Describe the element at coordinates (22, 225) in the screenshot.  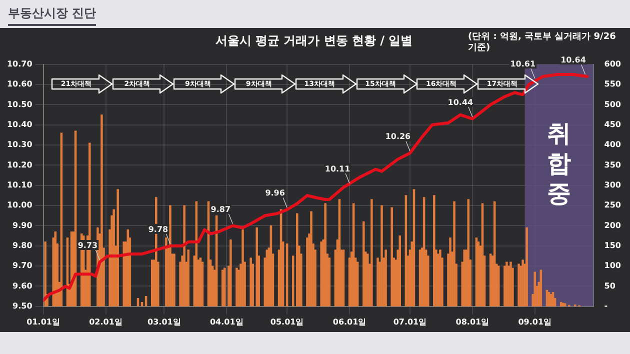
I see `y-tick-label: 9.90` at that location.